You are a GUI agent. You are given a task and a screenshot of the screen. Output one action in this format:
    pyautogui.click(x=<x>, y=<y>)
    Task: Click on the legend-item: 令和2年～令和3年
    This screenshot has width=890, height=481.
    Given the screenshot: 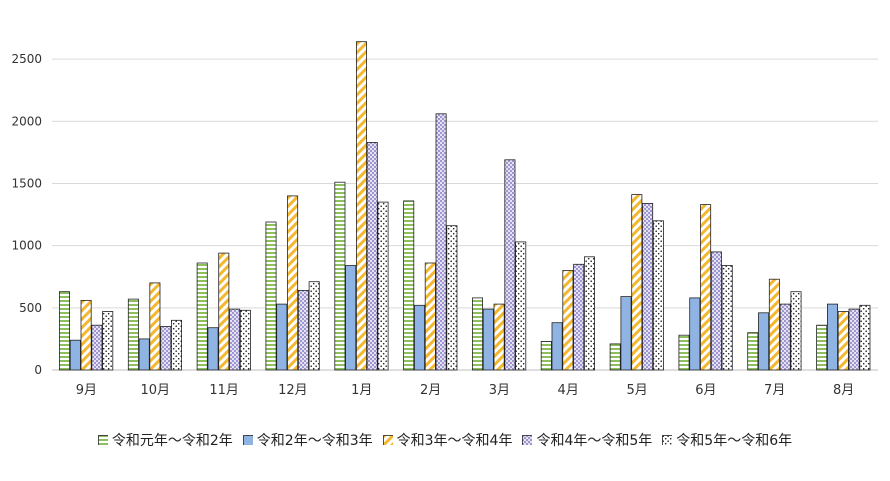 What is the action you would take?
    pyautogui.click(x=307, y=440)
    